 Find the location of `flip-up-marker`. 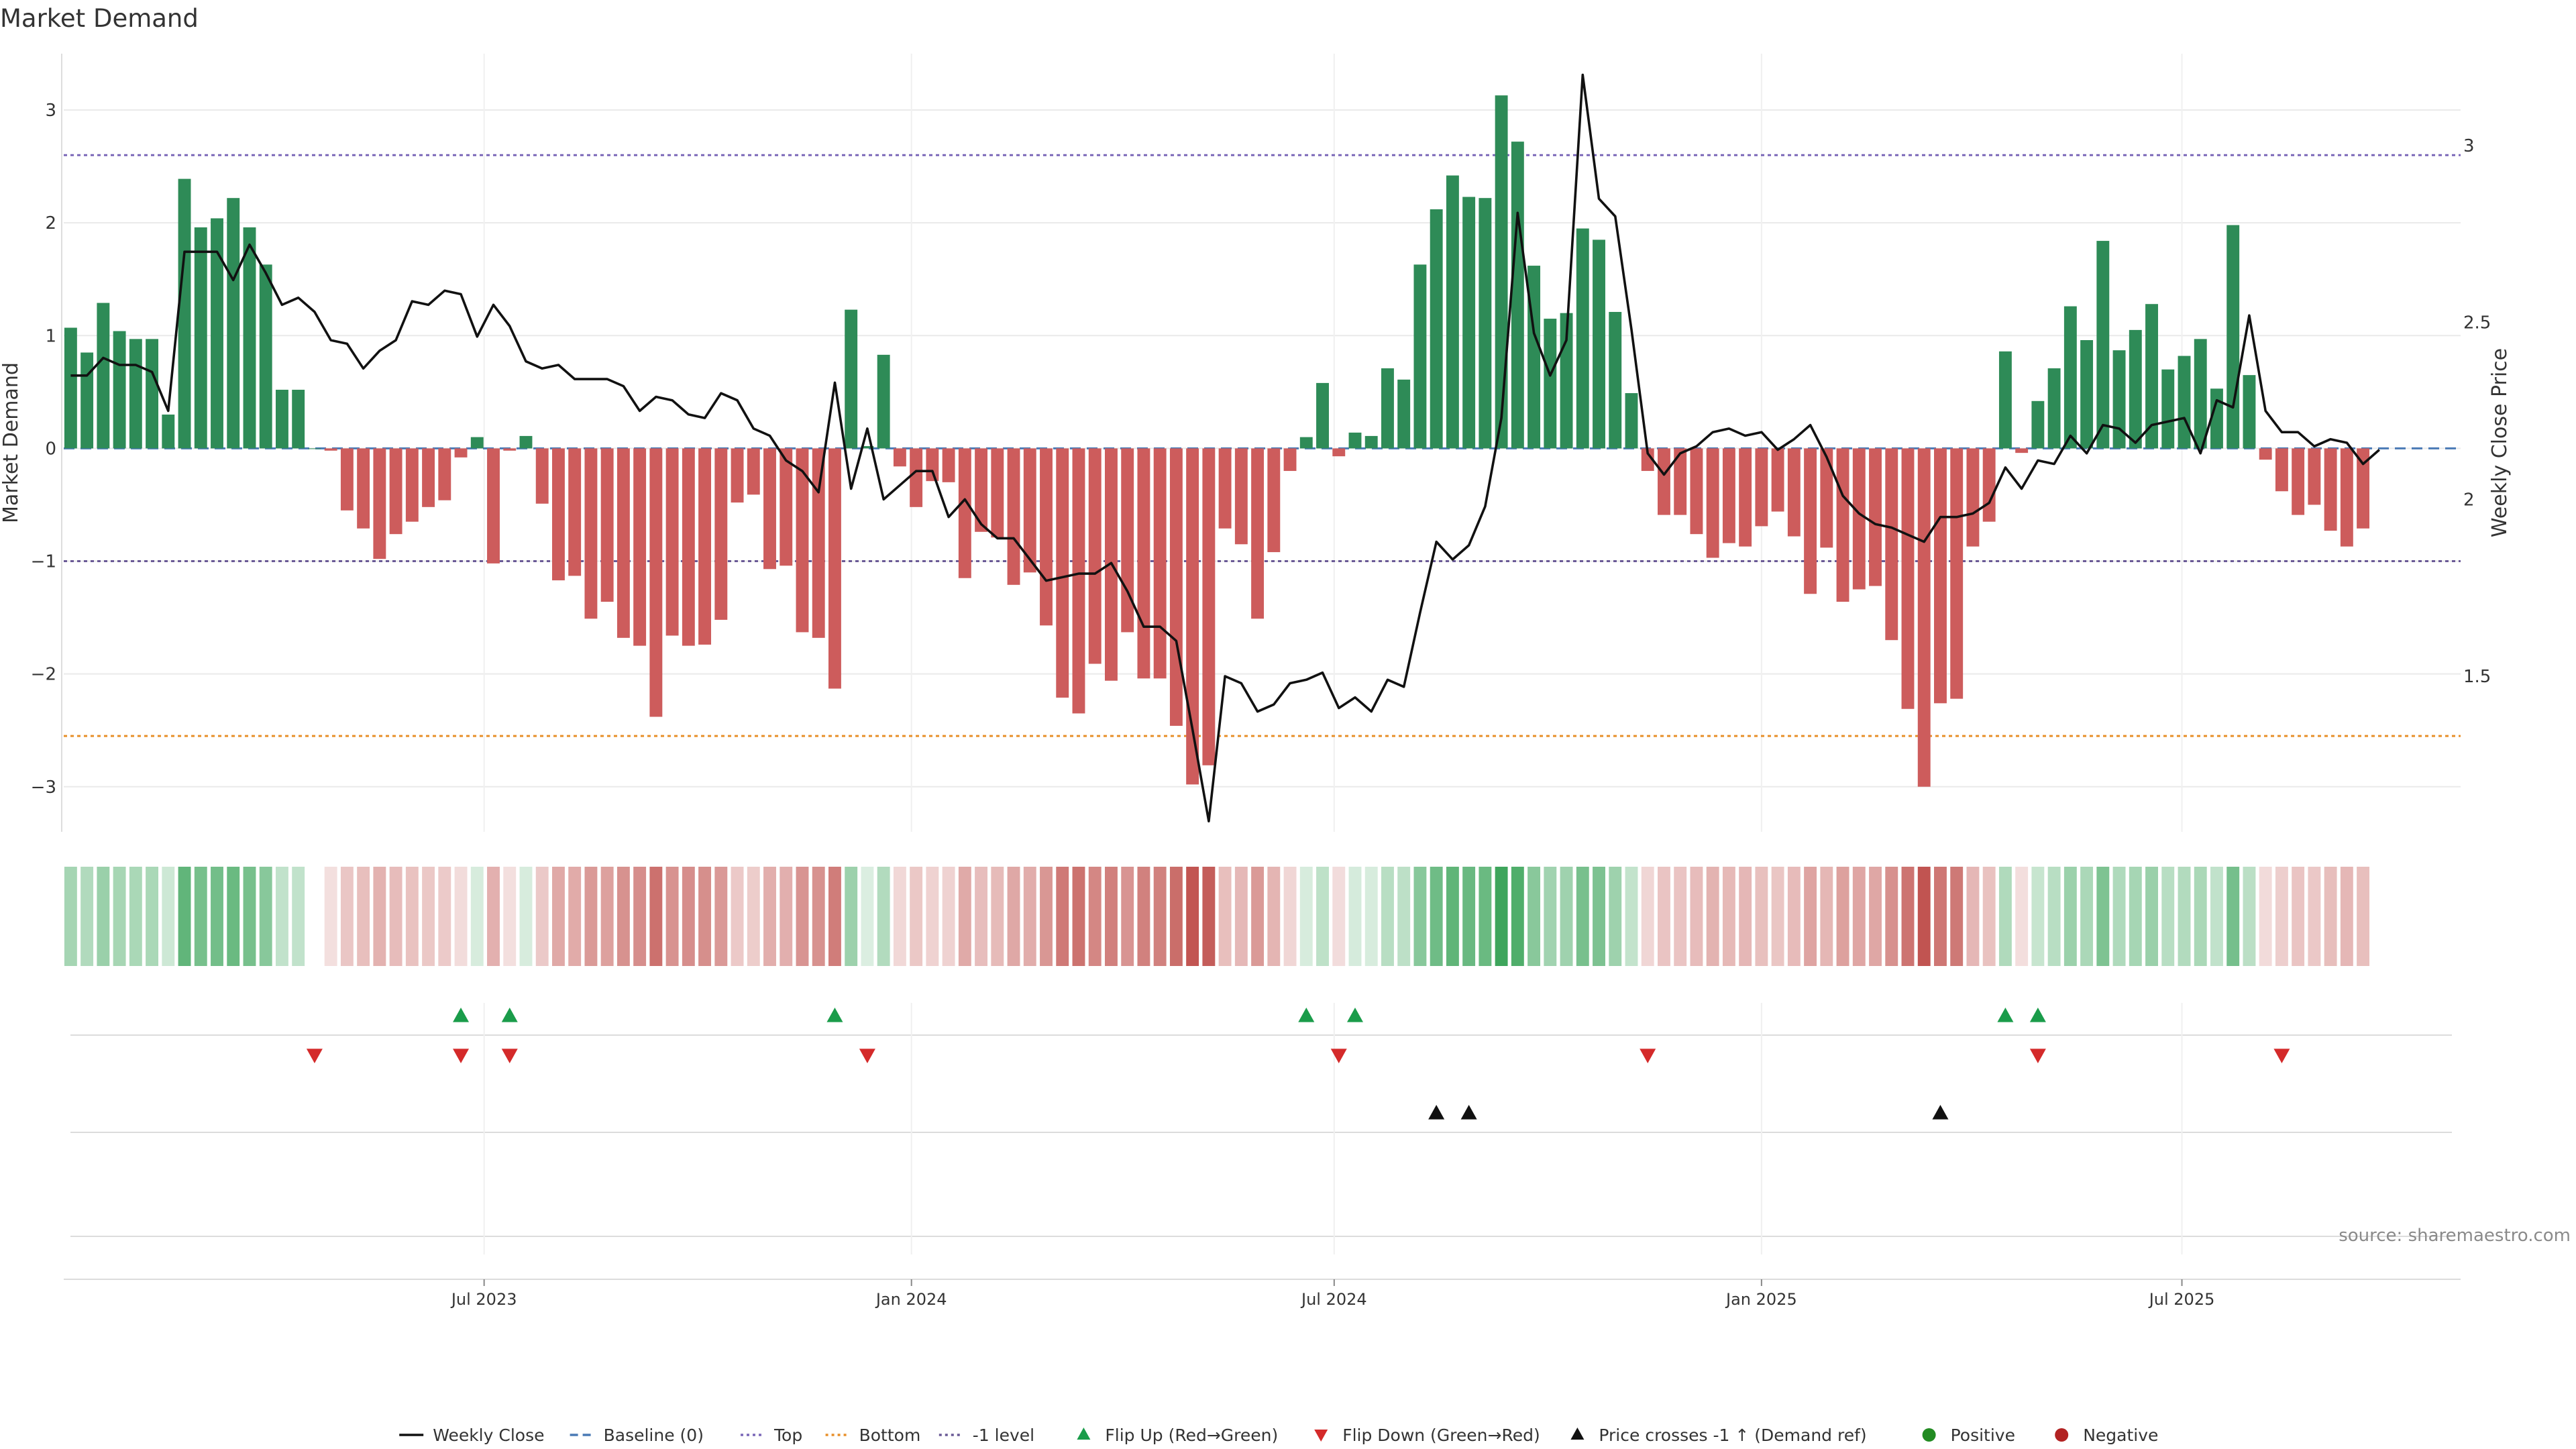

flip-up-marker is located at coordinates (461, 1015).